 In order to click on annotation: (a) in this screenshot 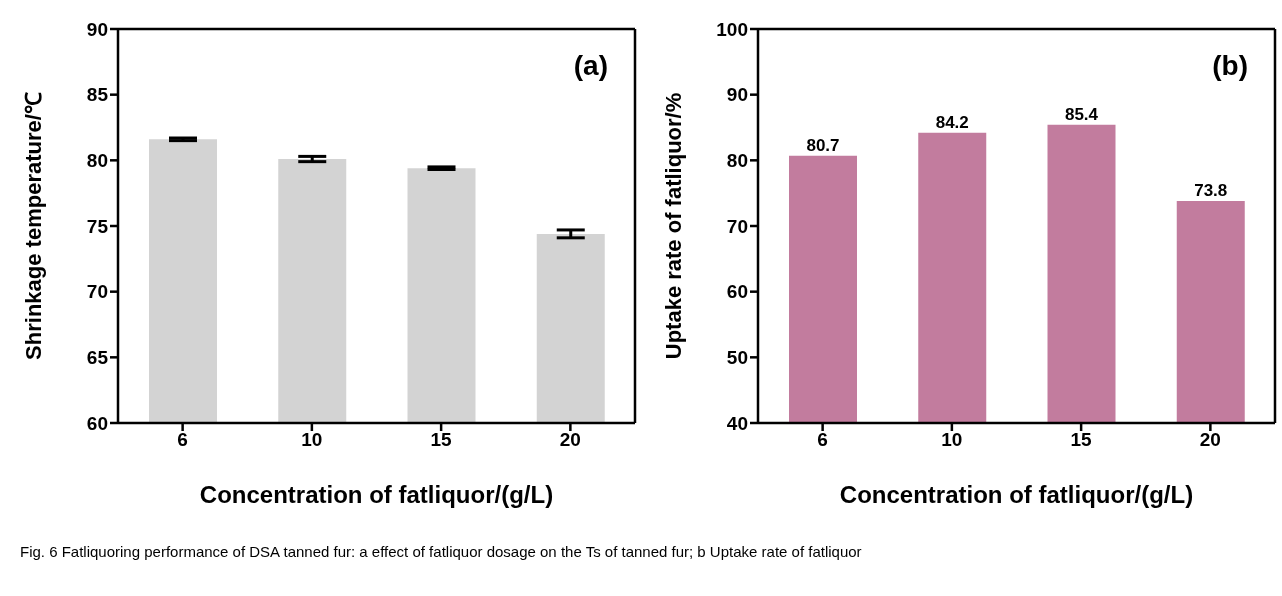, I will do `click(590, 66)`.